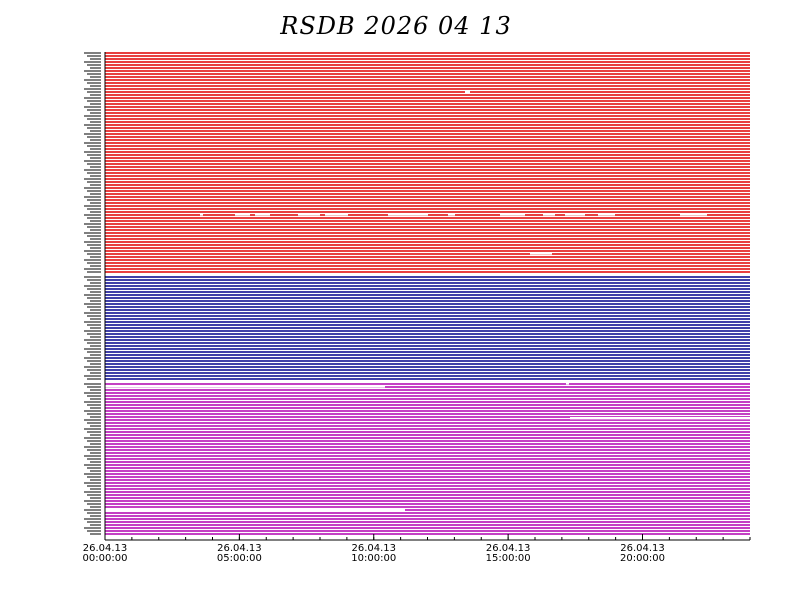  Describe the element at coordinates (105, 553) in the screenshot. I see `x-tick-label: 26.04.13 00:00:00` at that location.